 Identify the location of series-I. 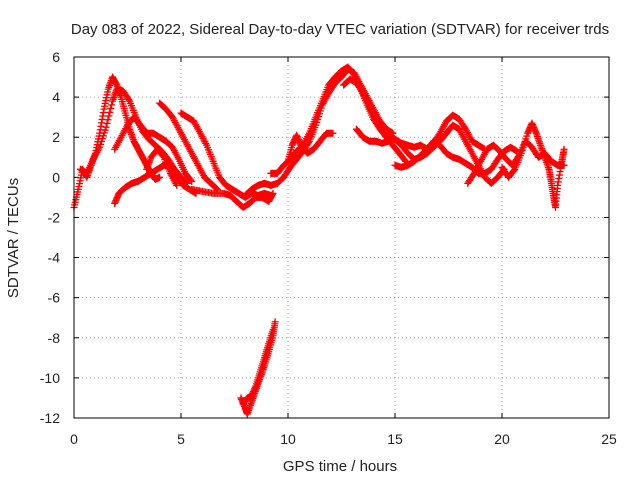
(319, 132).